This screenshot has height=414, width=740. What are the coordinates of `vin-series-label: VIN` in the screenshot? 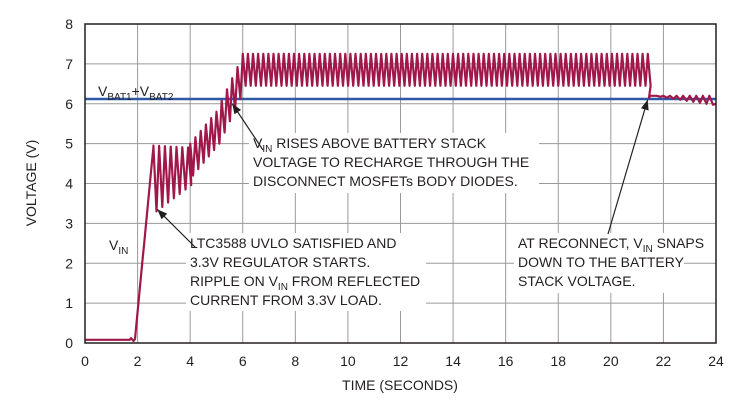 It's located at (118, 247).